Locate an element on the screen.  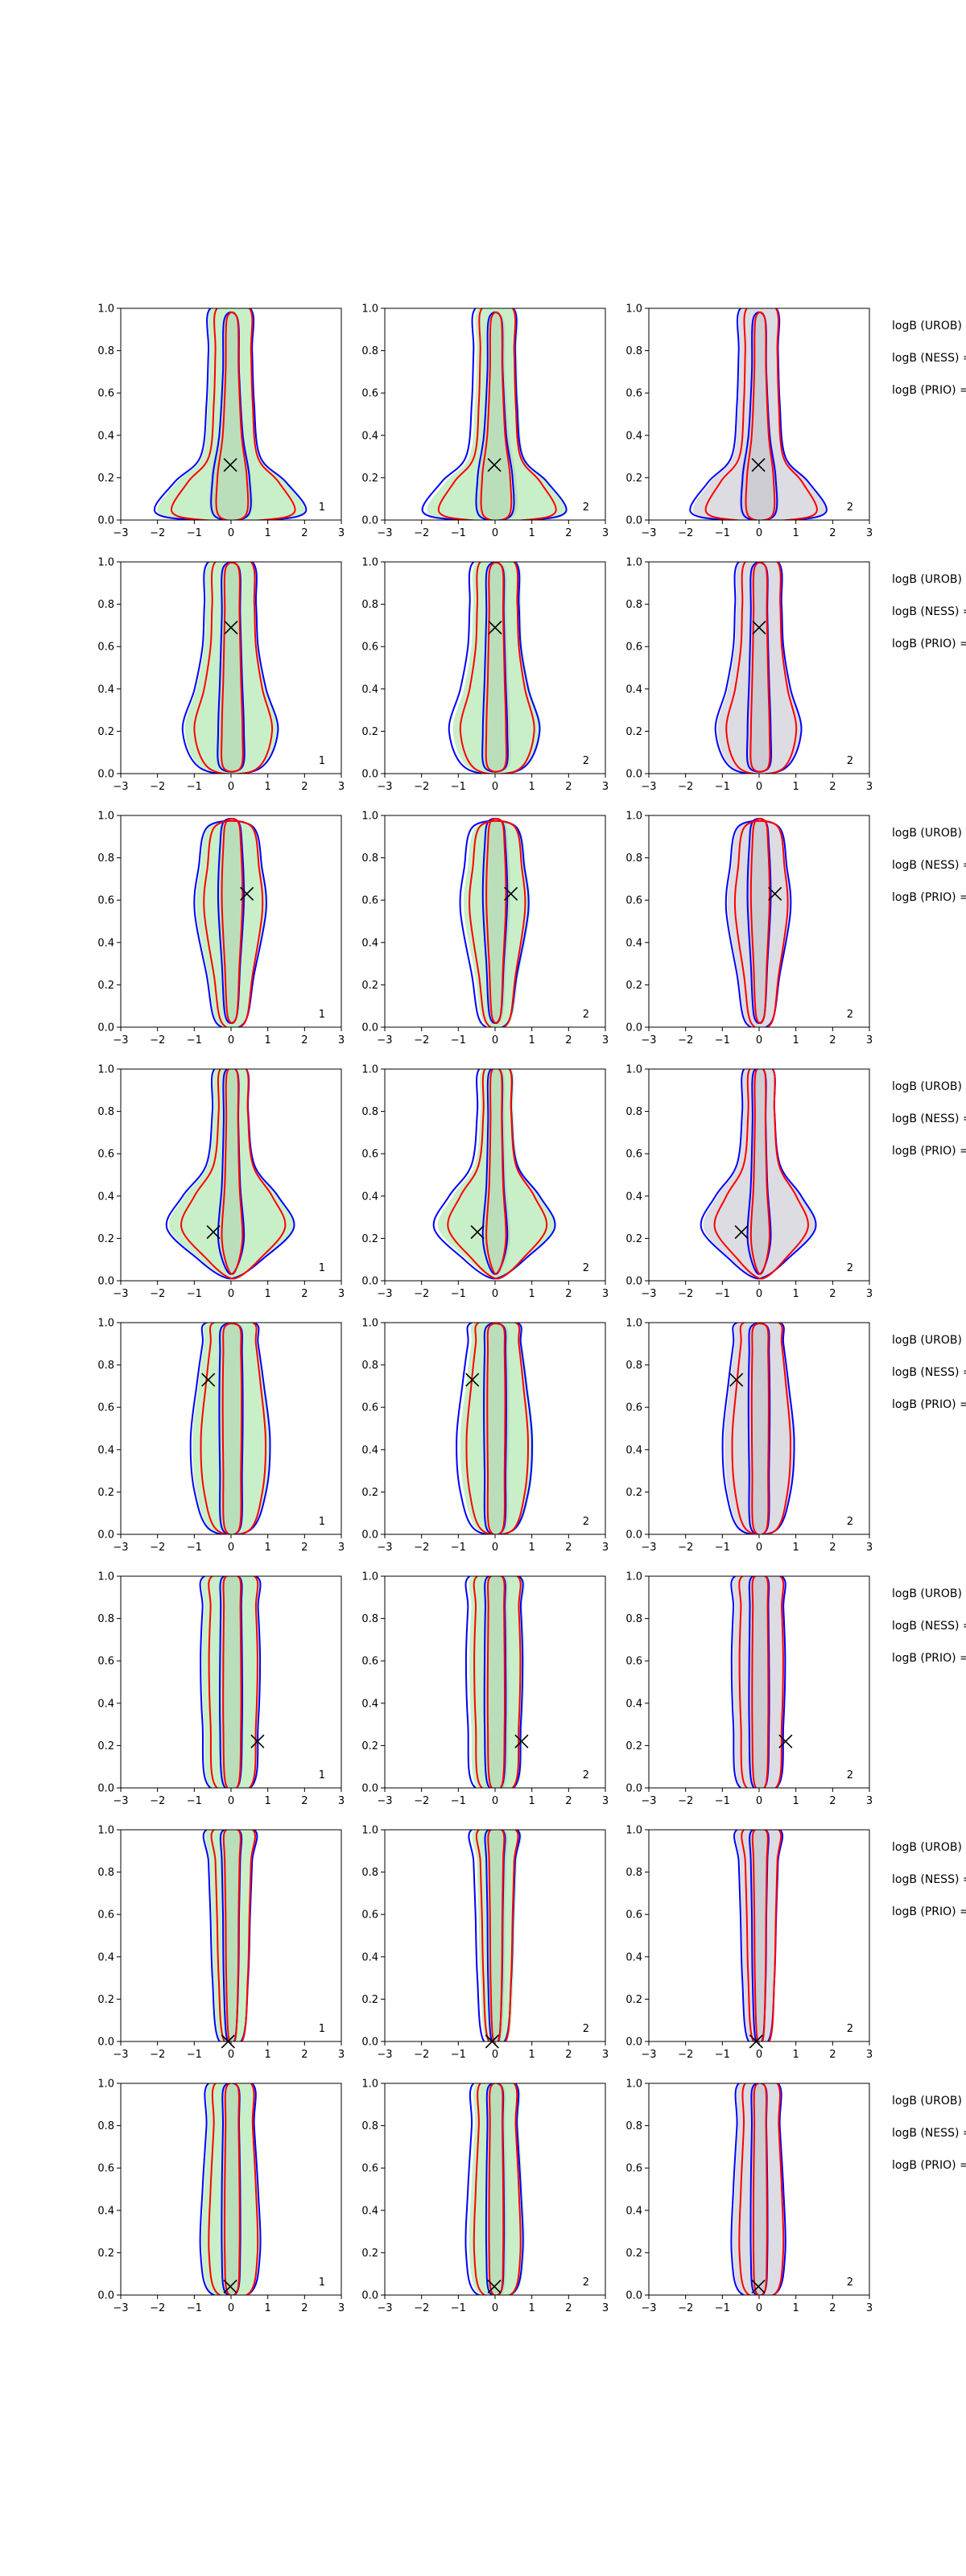
logb-label: logB (UROB) = is located at coordinates (929, 1086).